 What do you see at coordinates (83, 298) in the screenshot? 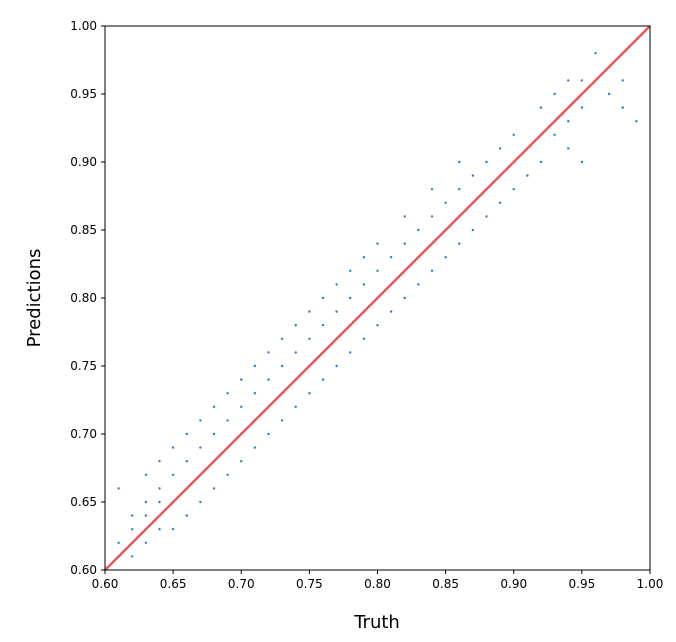
I see `y-tick-label: 0.80` at bounding box center [83, 298].